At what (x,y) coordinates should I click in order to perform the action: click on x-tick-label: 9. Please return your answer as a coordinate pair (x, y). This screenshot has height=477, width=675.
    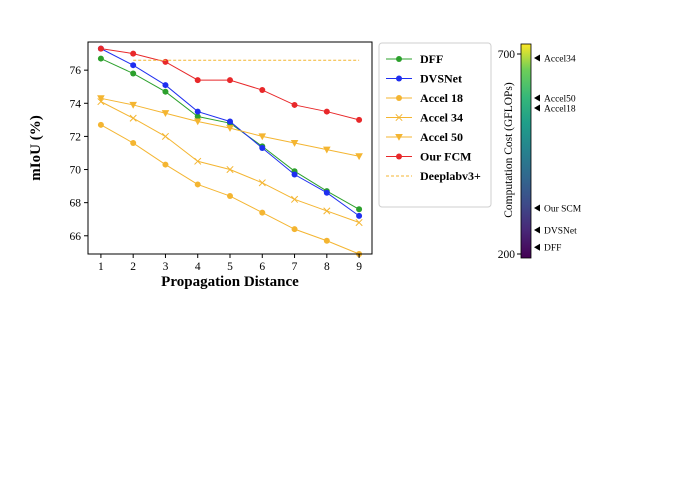
    Looking at the image, I should click on (359, 267).